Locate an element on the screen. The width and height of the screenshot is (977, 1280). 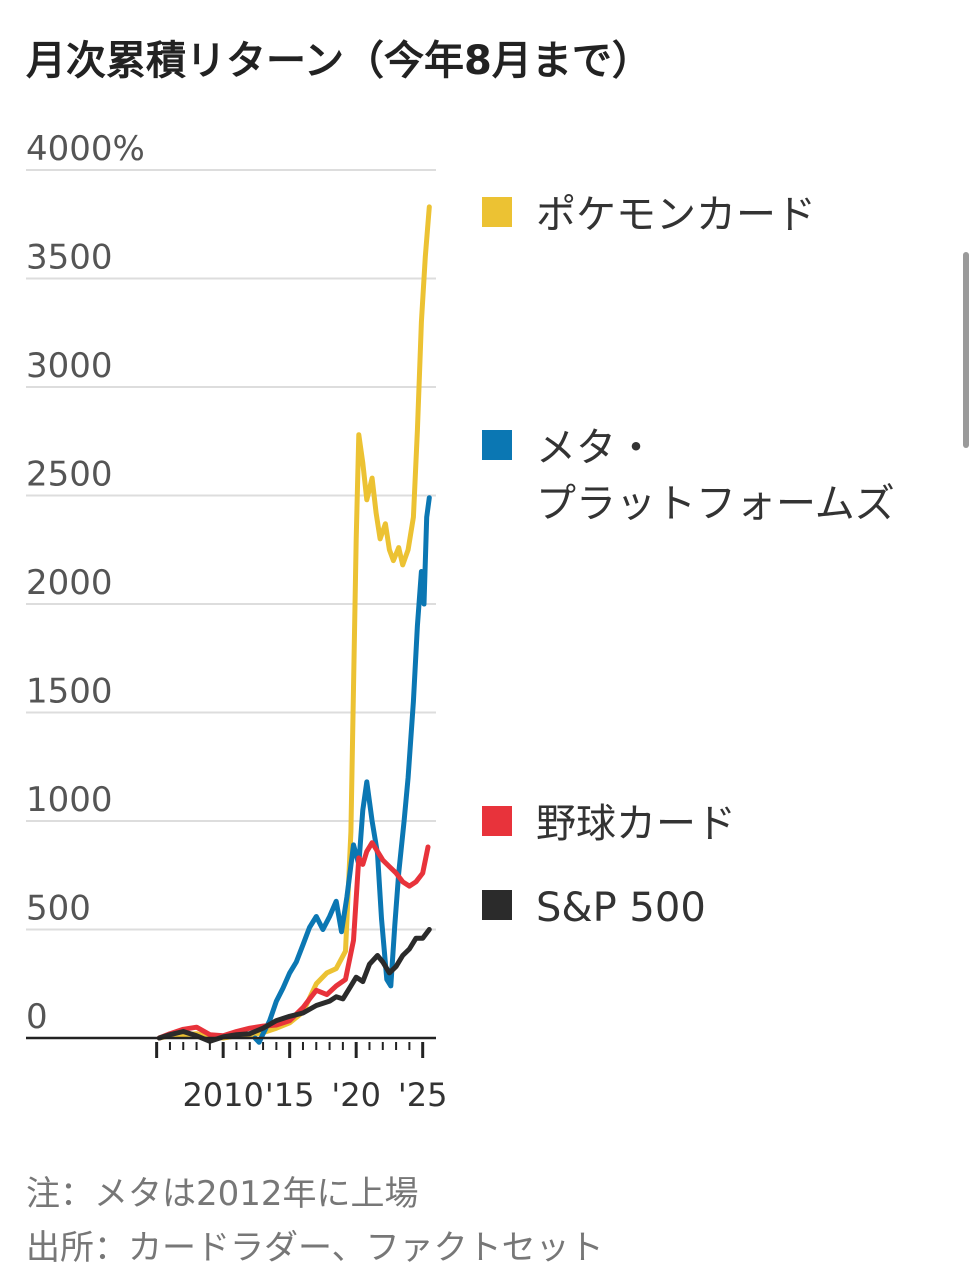
legend-label: メタ・ プラットフォームズ is located at coordinates (715, 476).